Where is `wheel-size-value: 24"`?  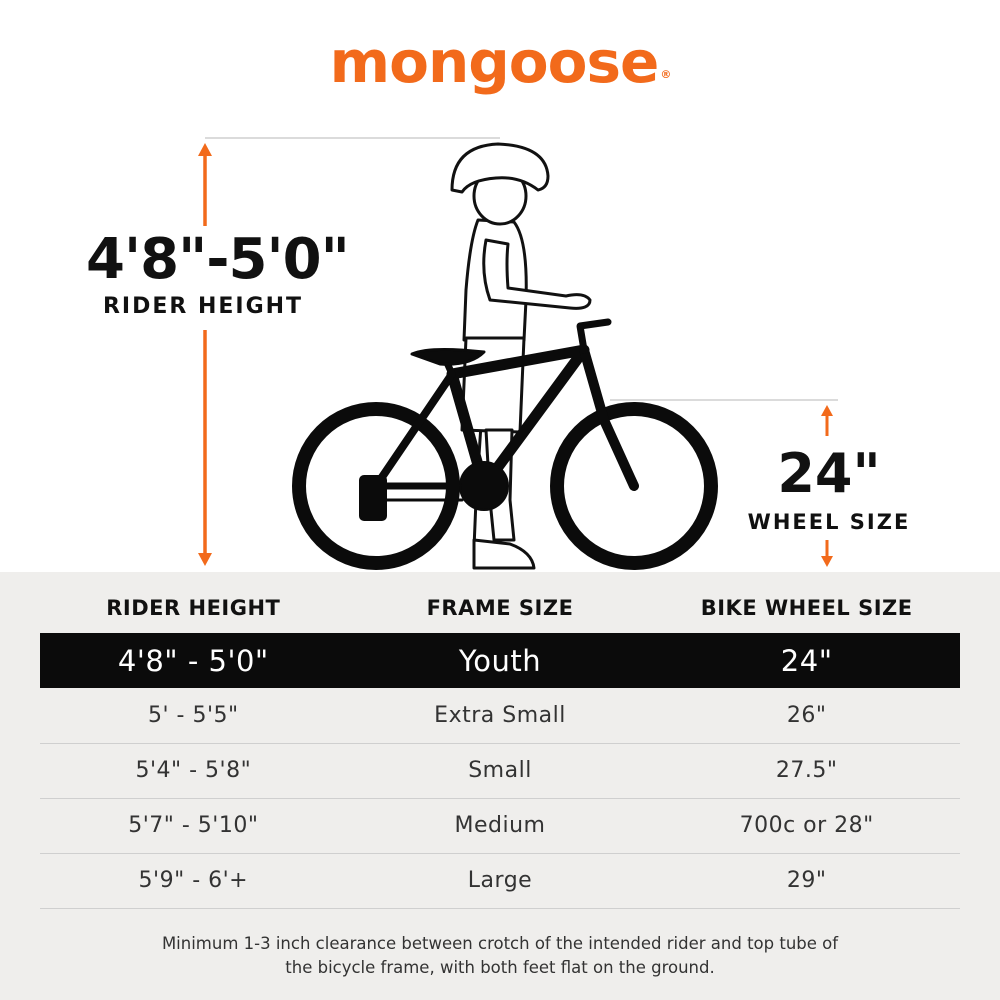 wheel-size-value: 24" is located at coordinates (829, 473).